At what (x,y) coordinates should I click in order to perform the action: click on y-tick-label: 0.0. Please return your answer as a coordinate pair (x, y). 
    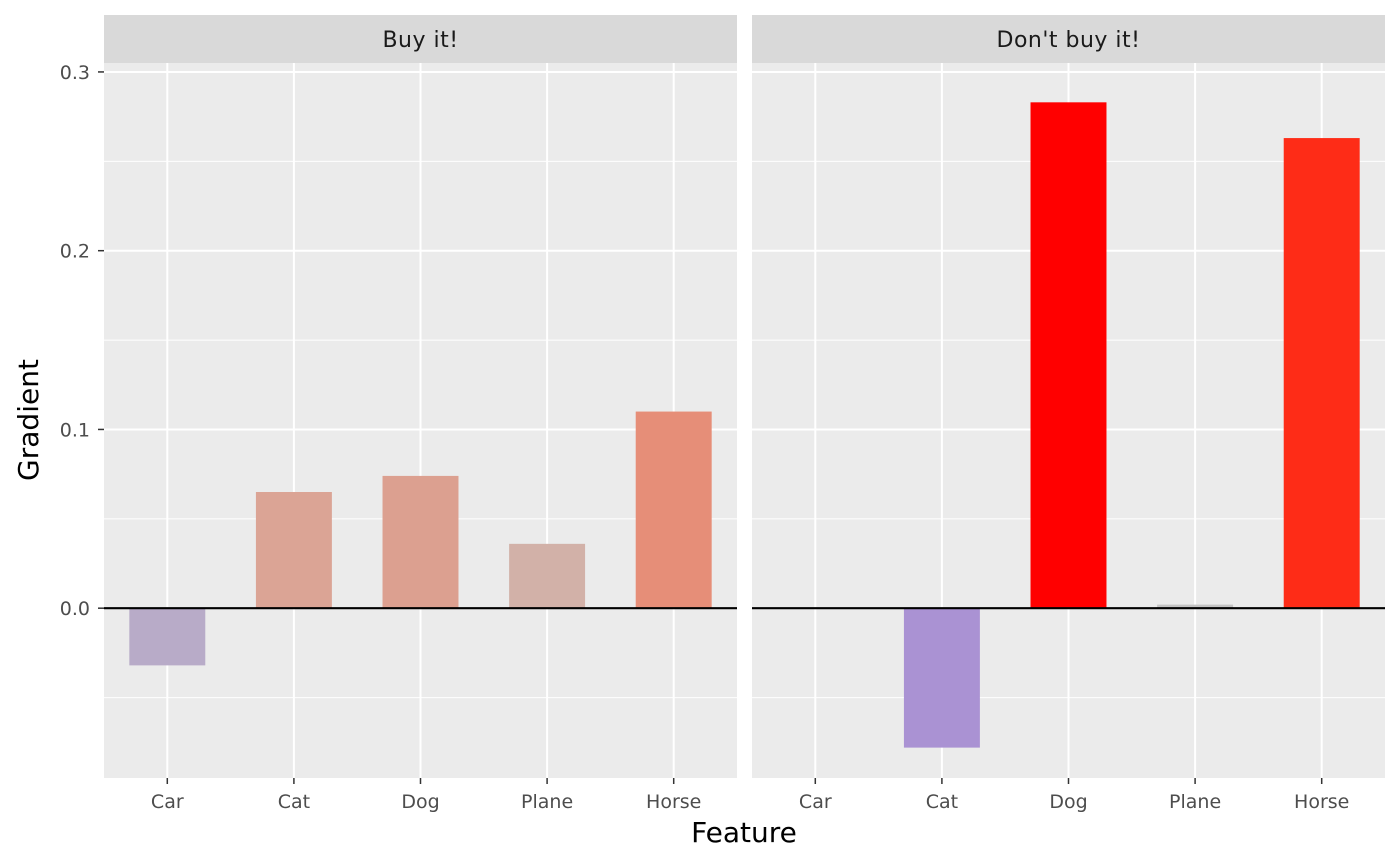
    Looking at the image, I should click on (75, 609).